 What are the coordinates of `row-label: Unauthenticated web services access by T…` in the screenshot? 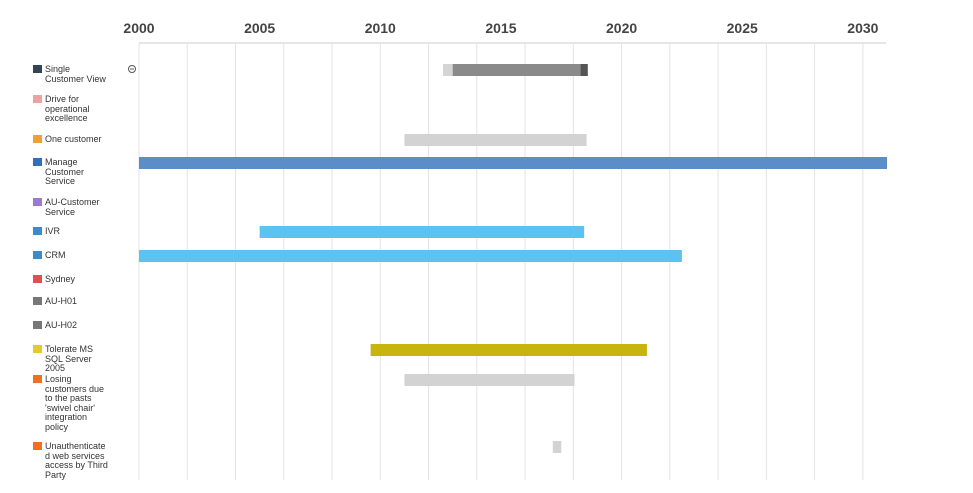 It's located at (76, 461).